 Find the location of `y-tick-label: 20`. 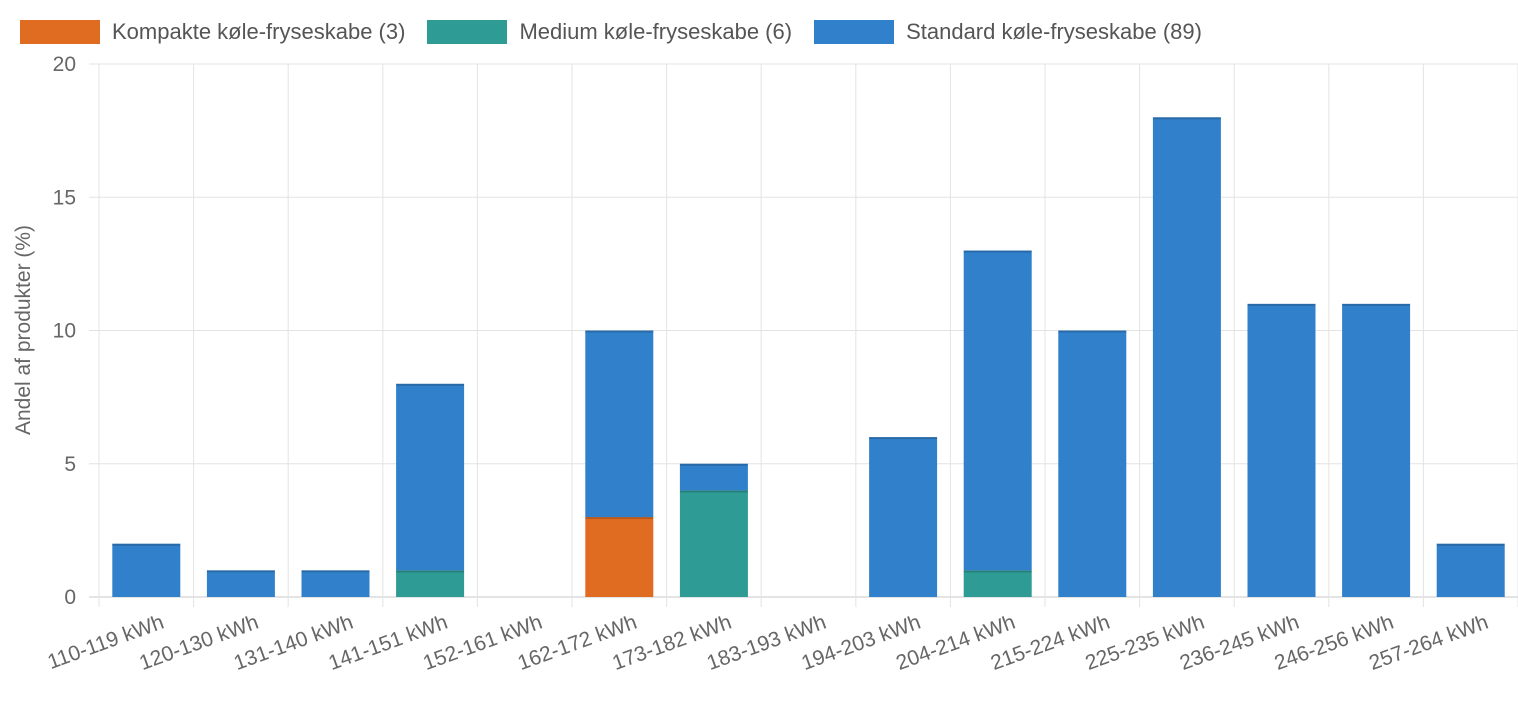

y-tick-label: 20 is located at coordinates (64, 64).